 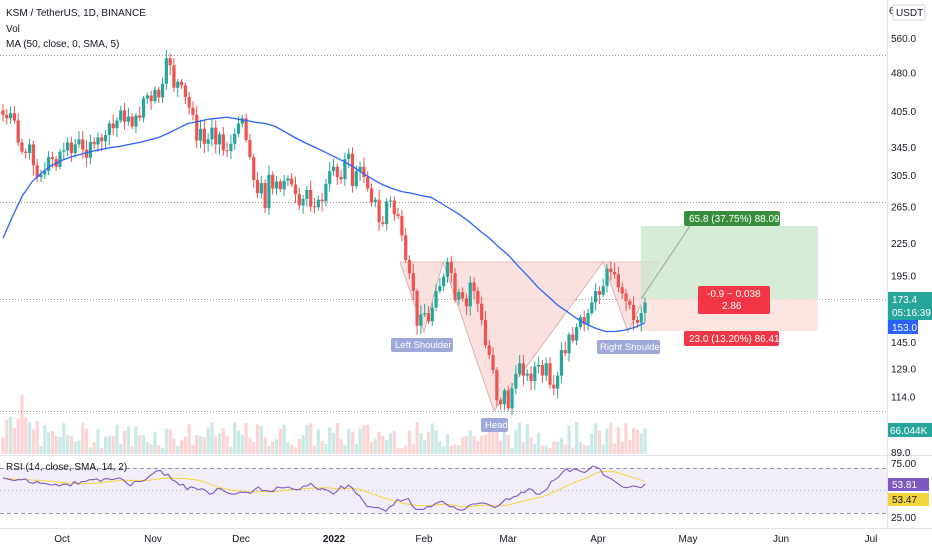 What do you see at coordinates (628, 347) in the screenshot?
I see `right-shoulder-tag` at bounding box center [628, 347].